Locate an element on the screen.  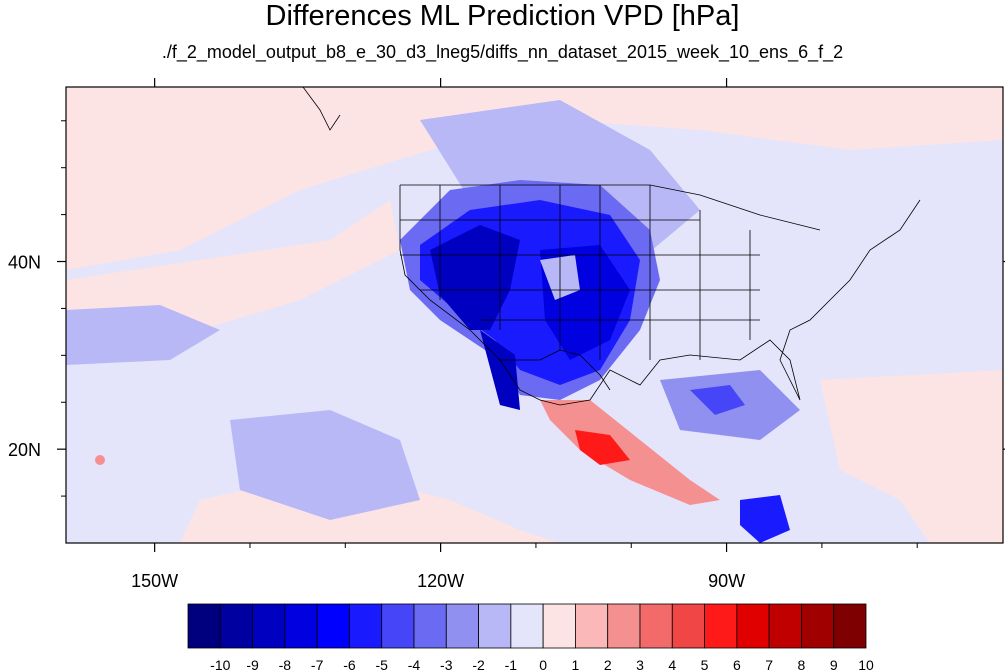
gulf-core is located at coordinates (717, 400).